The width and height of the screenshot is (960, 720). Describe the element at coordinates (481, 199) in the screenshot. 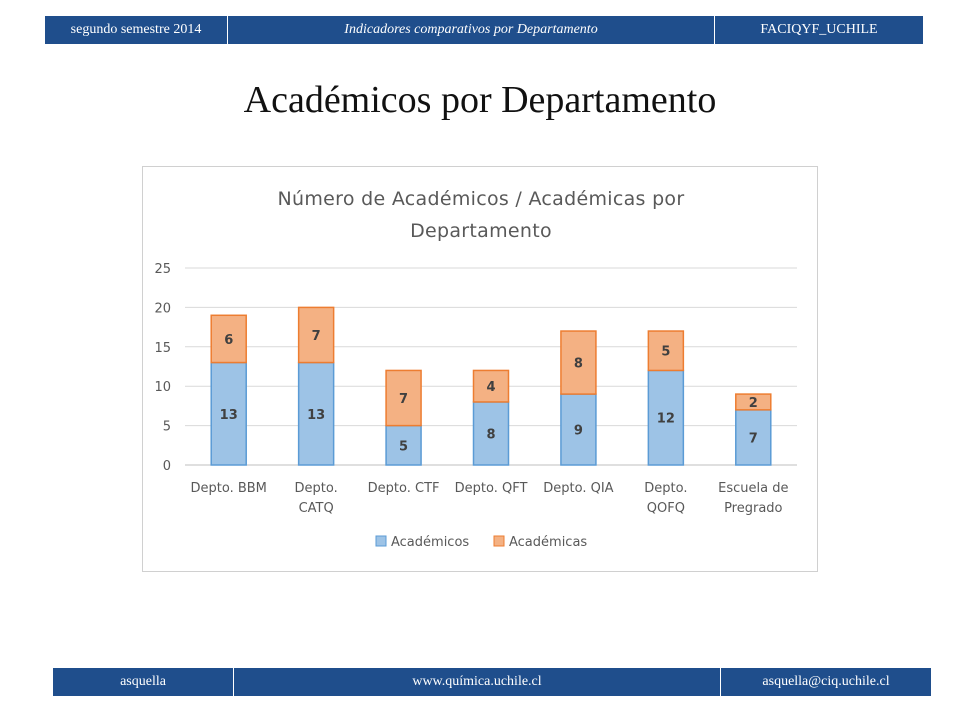

I see `chart-title-line: Número de Académicos / Académicas por` at that location.